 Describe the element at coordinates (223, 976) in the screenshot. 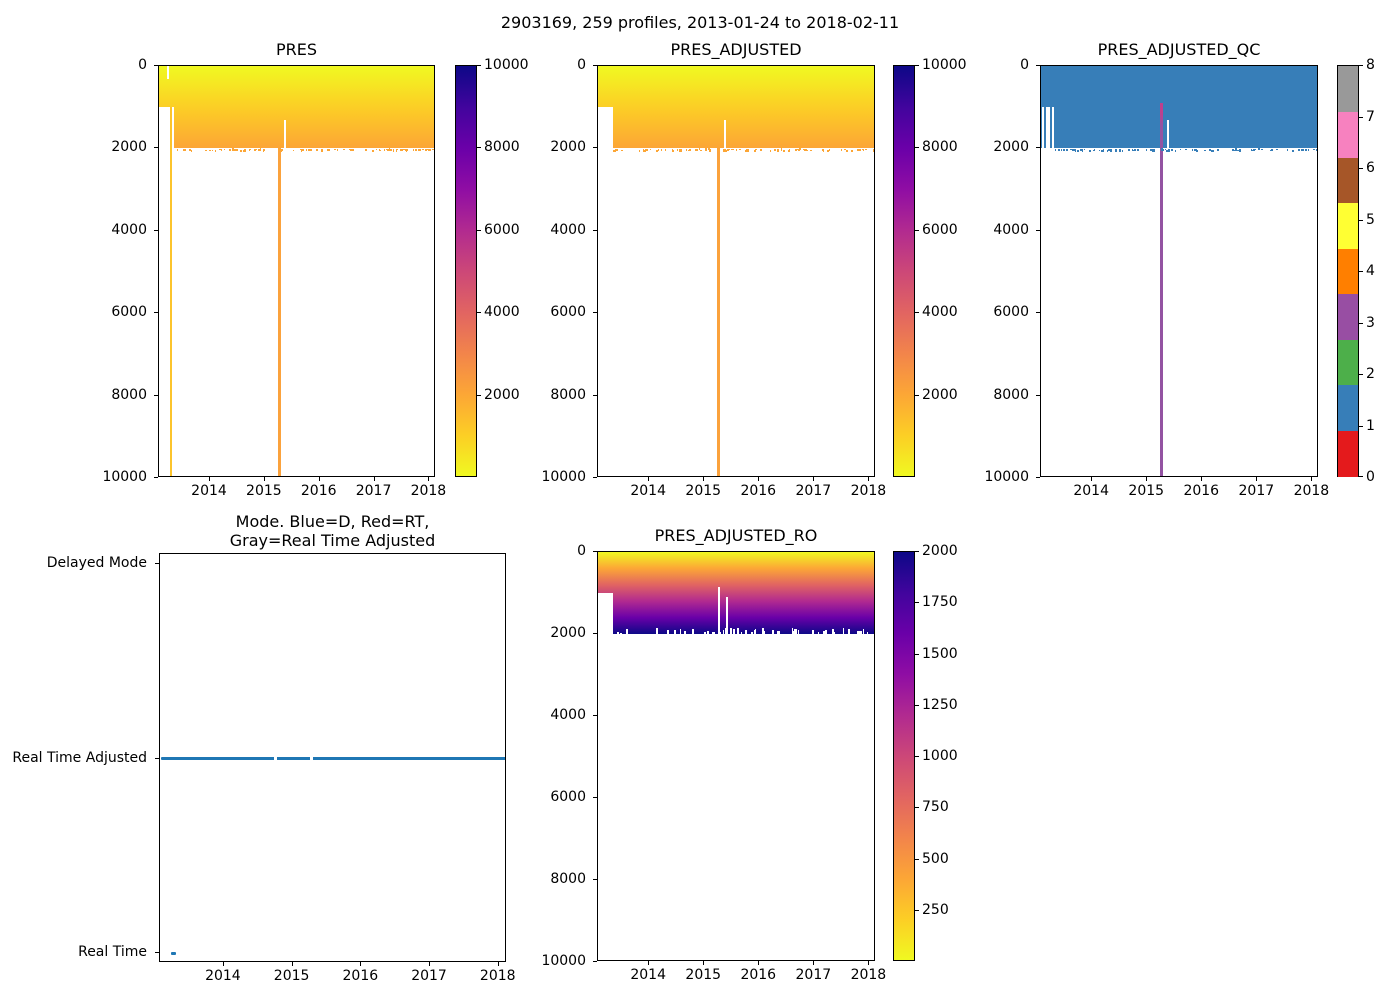

I see `x-tick-label: 2014` at that location.